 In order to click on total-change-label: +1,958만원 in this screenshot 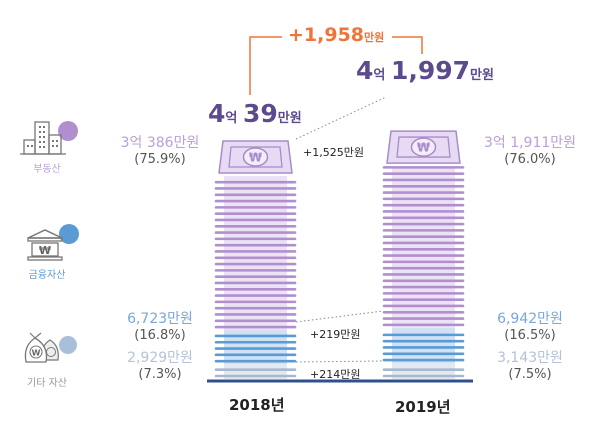, I will do `click(336, 35)`.